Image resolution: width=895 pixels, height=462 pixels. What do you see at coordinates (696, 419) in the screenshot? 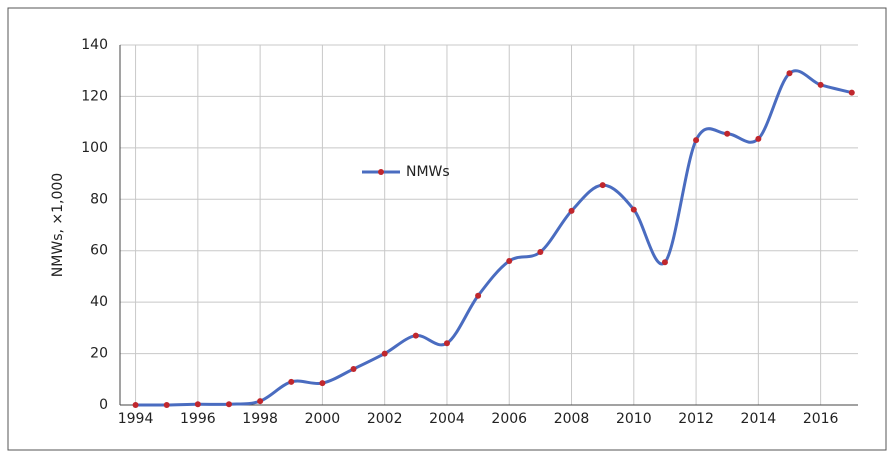
I see `x-tick-label: 2012` at bounding box center [696, 419].